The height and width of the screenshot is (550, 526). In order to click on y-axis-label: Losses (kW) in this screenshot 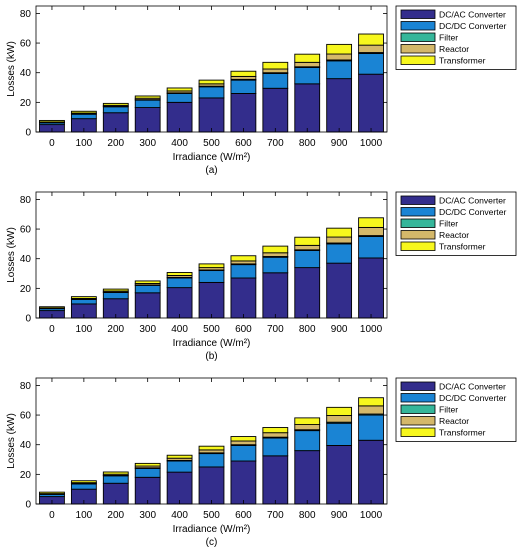, I will do `click(11, 69)`.